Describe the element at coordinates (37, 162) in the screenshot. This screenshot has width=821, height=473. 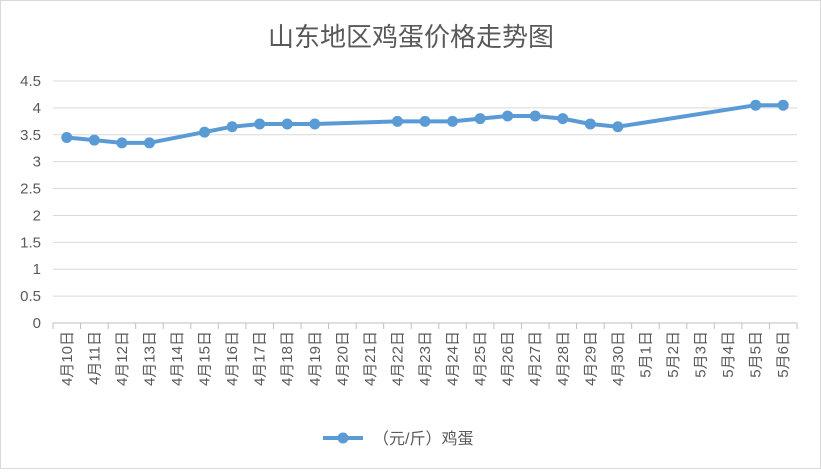
I see `y-tick-label: 3` at that location.